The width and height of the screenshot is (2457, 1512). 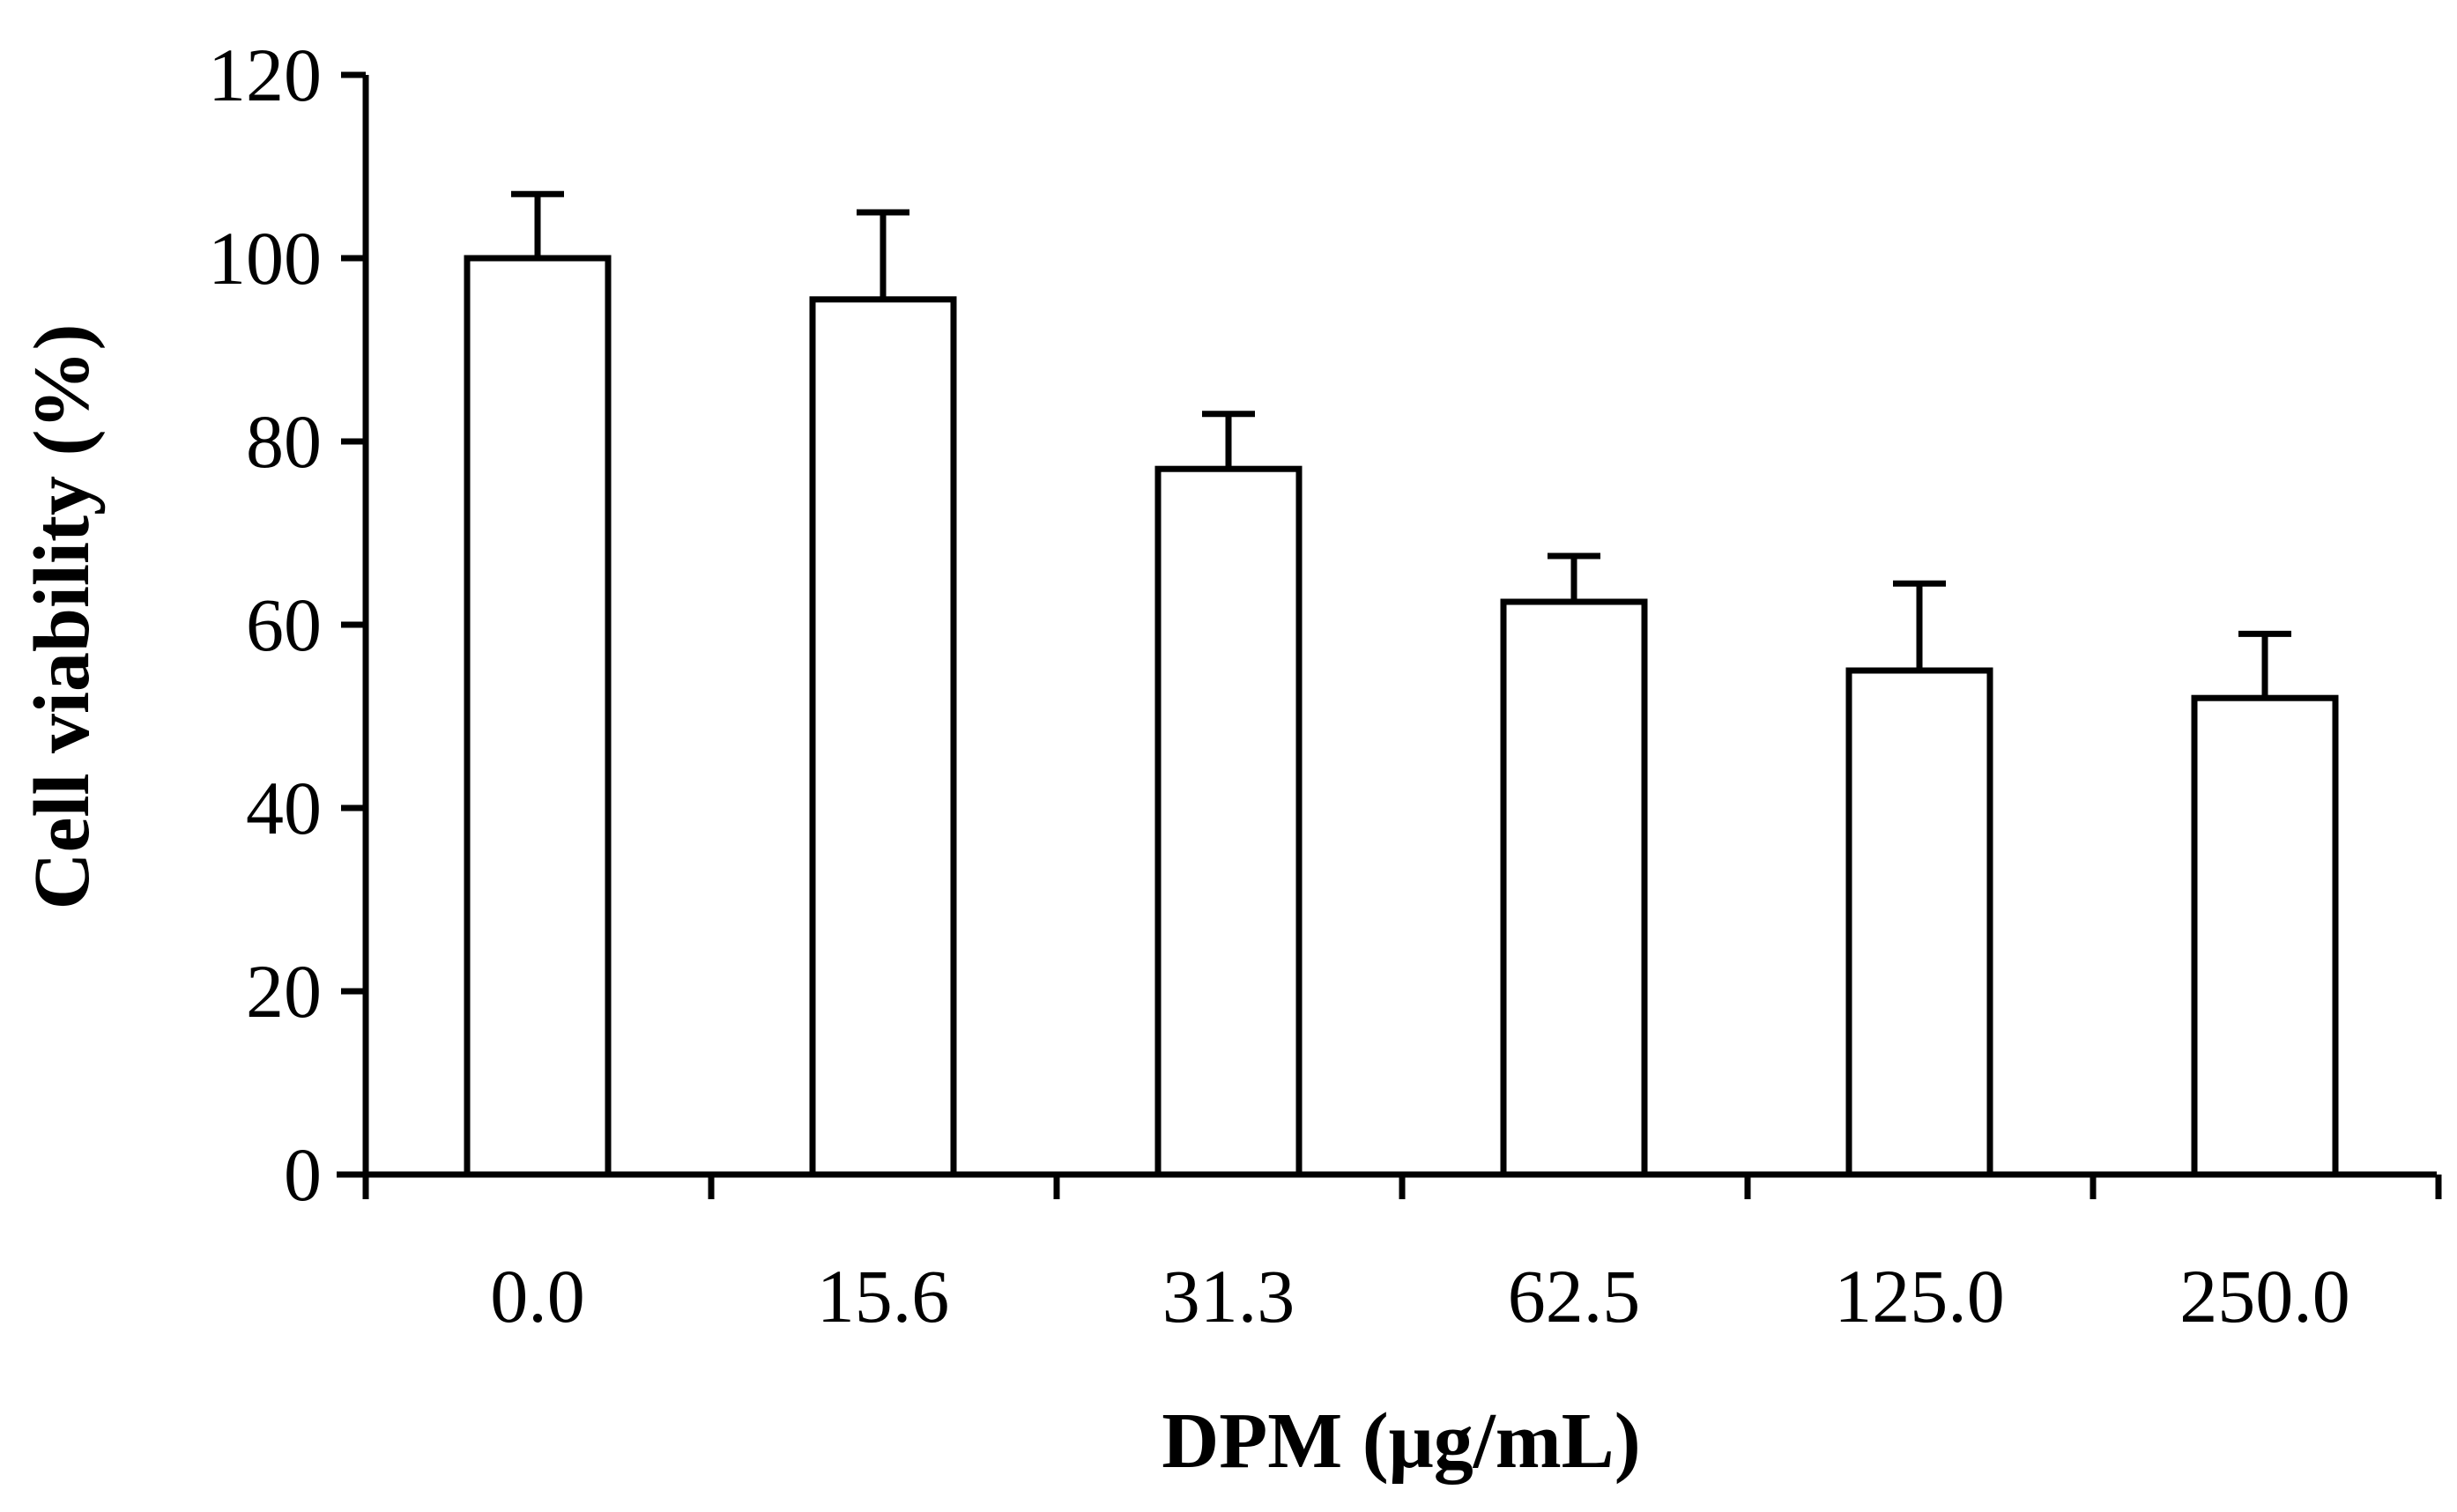 I want to click on bar-125.0, so click(x=1919, y=923).